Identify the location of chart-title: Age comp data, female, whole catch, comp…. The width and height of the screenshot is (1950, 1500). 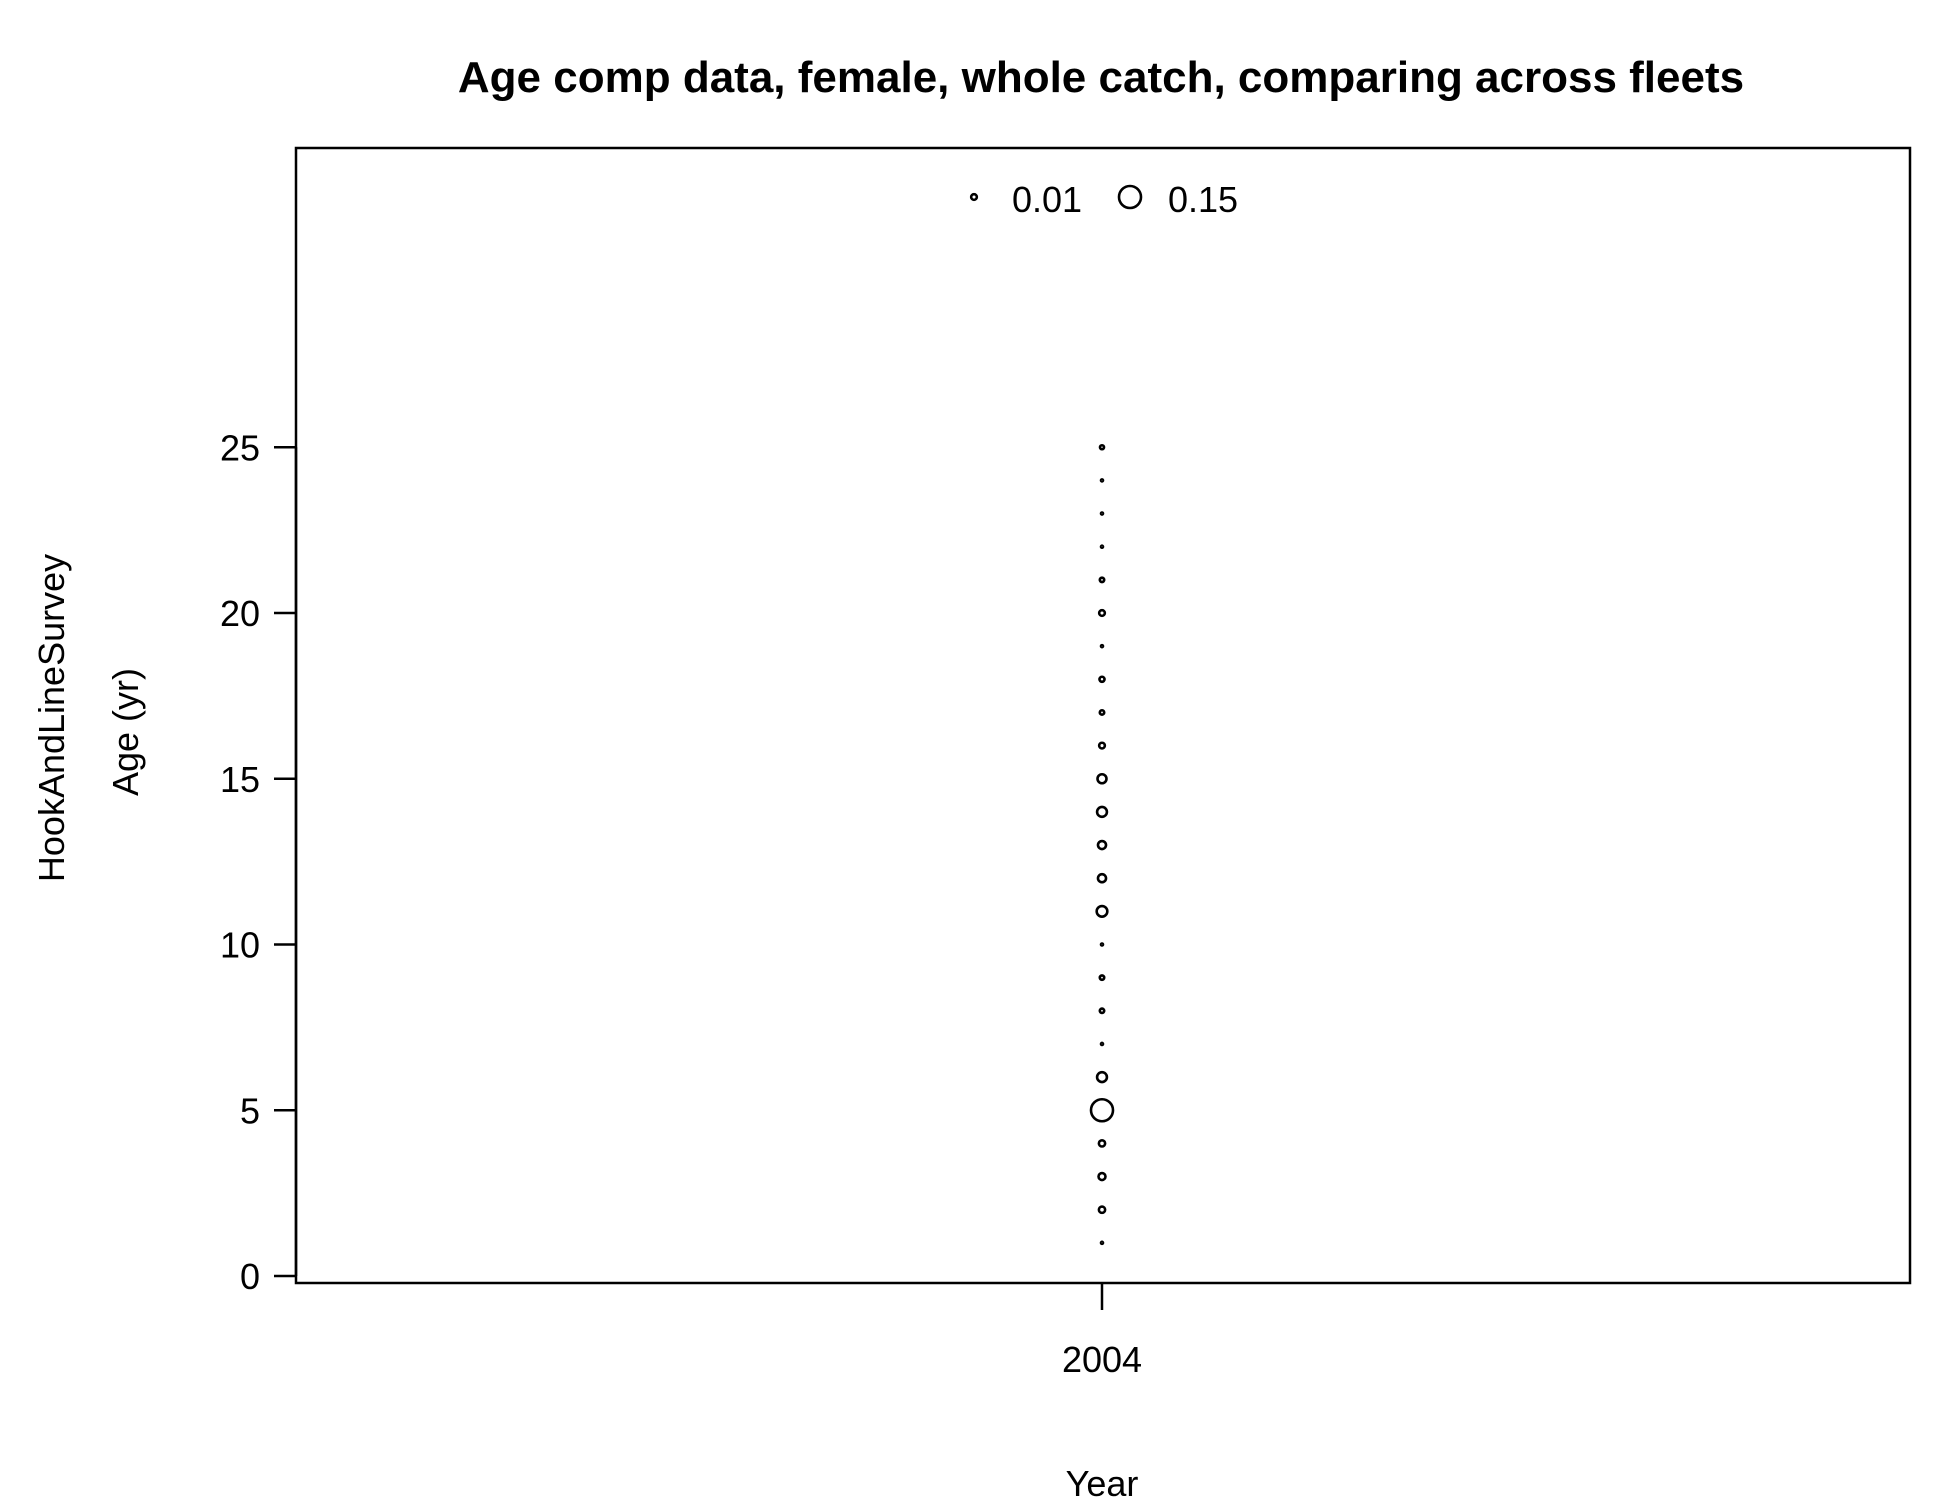
(1101, 77).